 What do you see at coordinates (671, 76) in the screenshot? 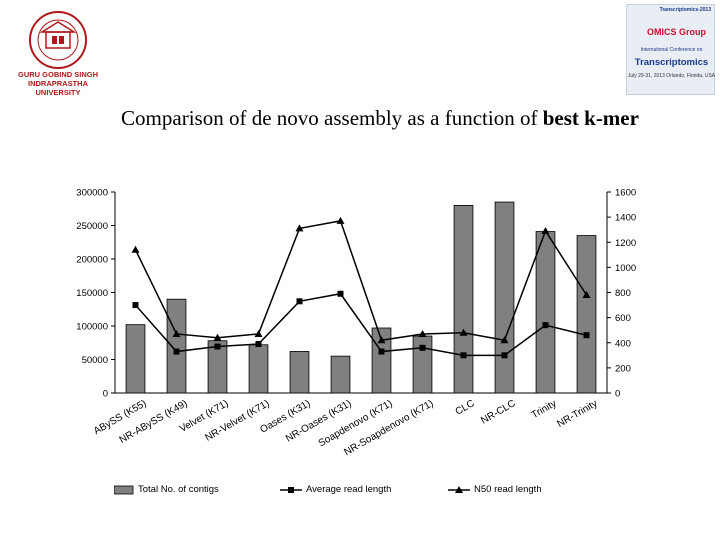
I see `badge-date: July 29-31, 2013 Orlando, Florida, USA` at bounding box center [671, 76].